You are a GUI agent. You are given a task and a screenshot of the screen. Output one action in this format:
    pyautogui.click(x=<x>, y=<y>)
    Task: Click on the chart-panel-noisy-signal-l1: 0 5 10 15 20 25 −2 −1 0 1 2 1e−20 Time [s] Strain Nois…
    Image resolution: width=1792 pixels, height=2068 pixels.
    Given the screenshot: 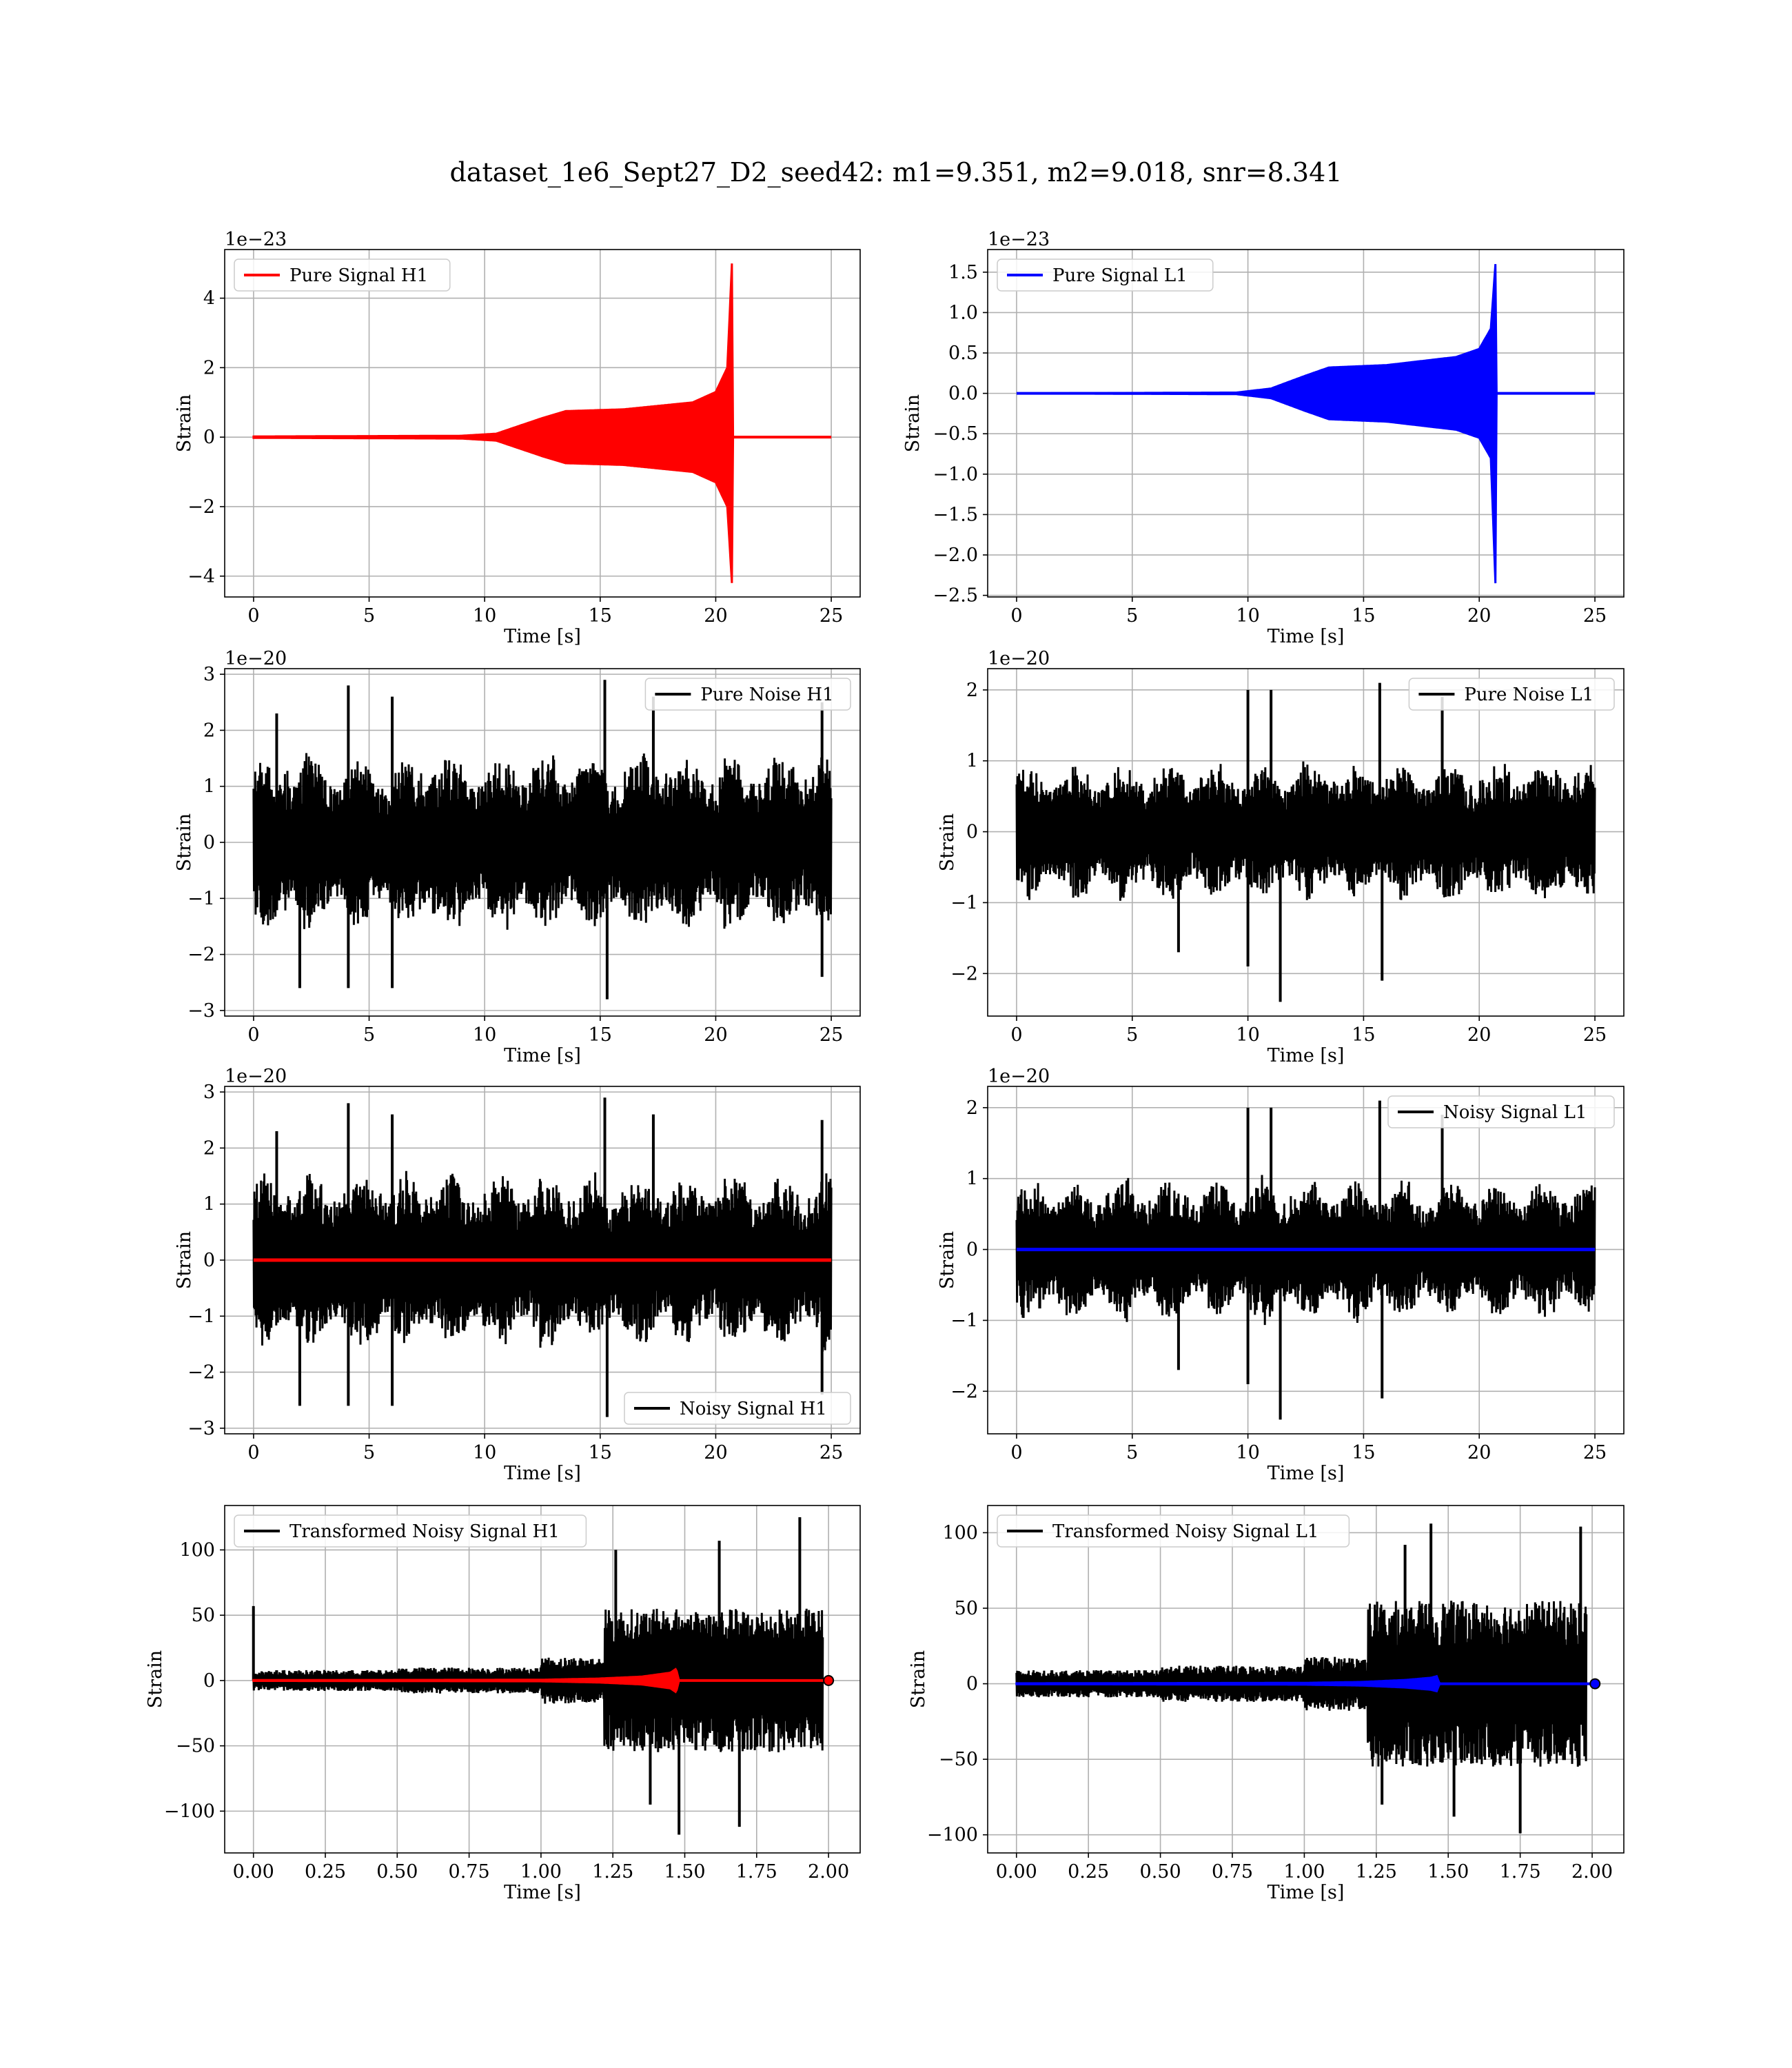 What is the action you would take?
    pyautogui.click(x=1281, y=1275)
    